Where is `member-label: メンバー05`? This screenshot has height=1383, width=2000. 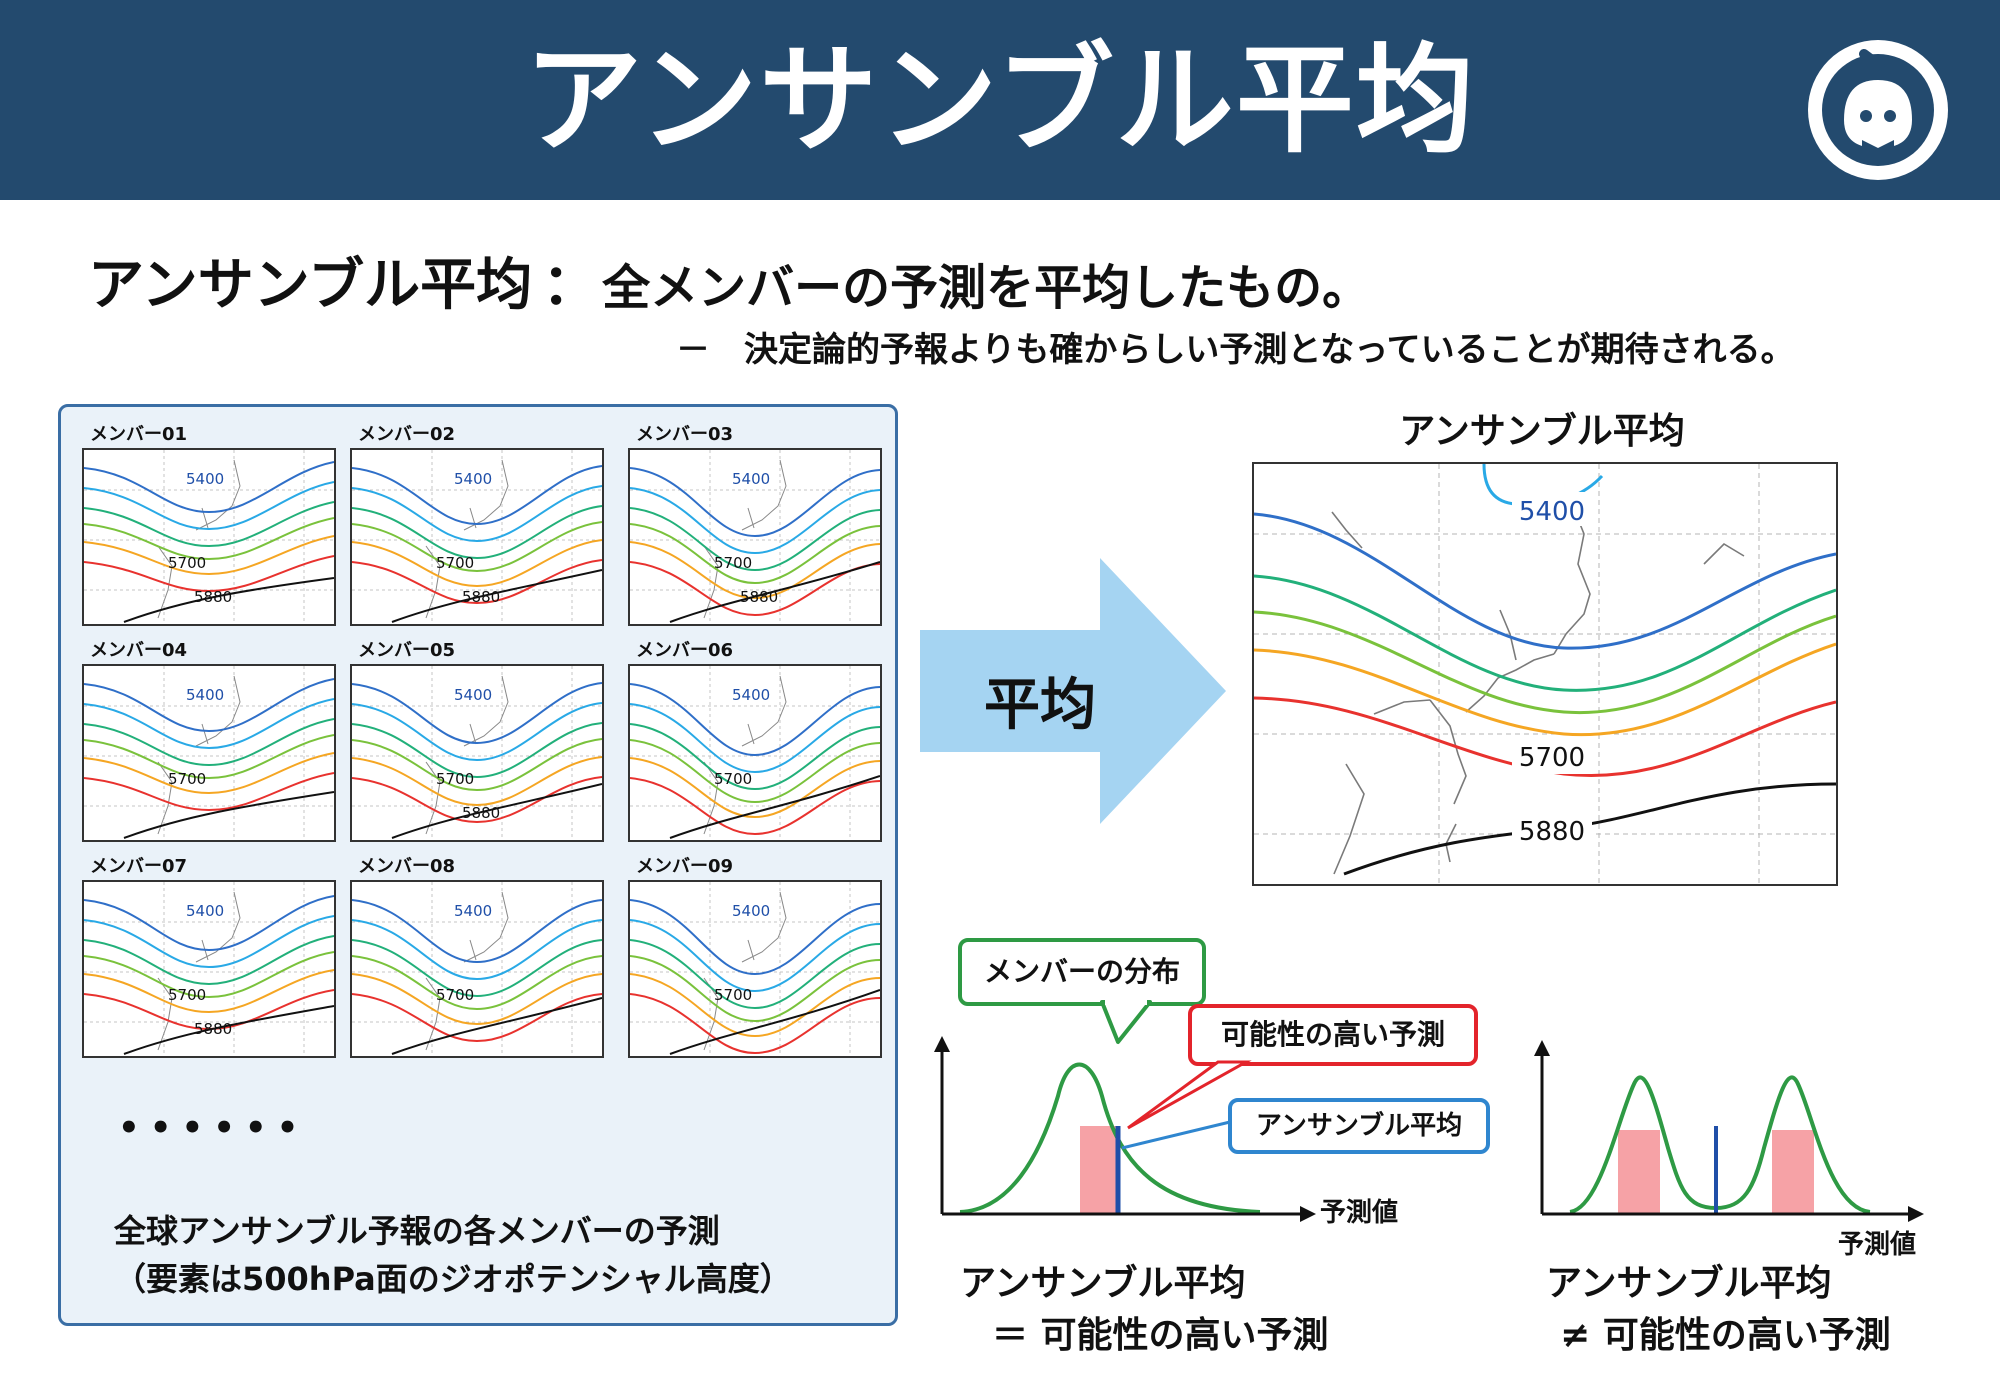
member-label: メンバー05 is located at coordinates (407, 650).